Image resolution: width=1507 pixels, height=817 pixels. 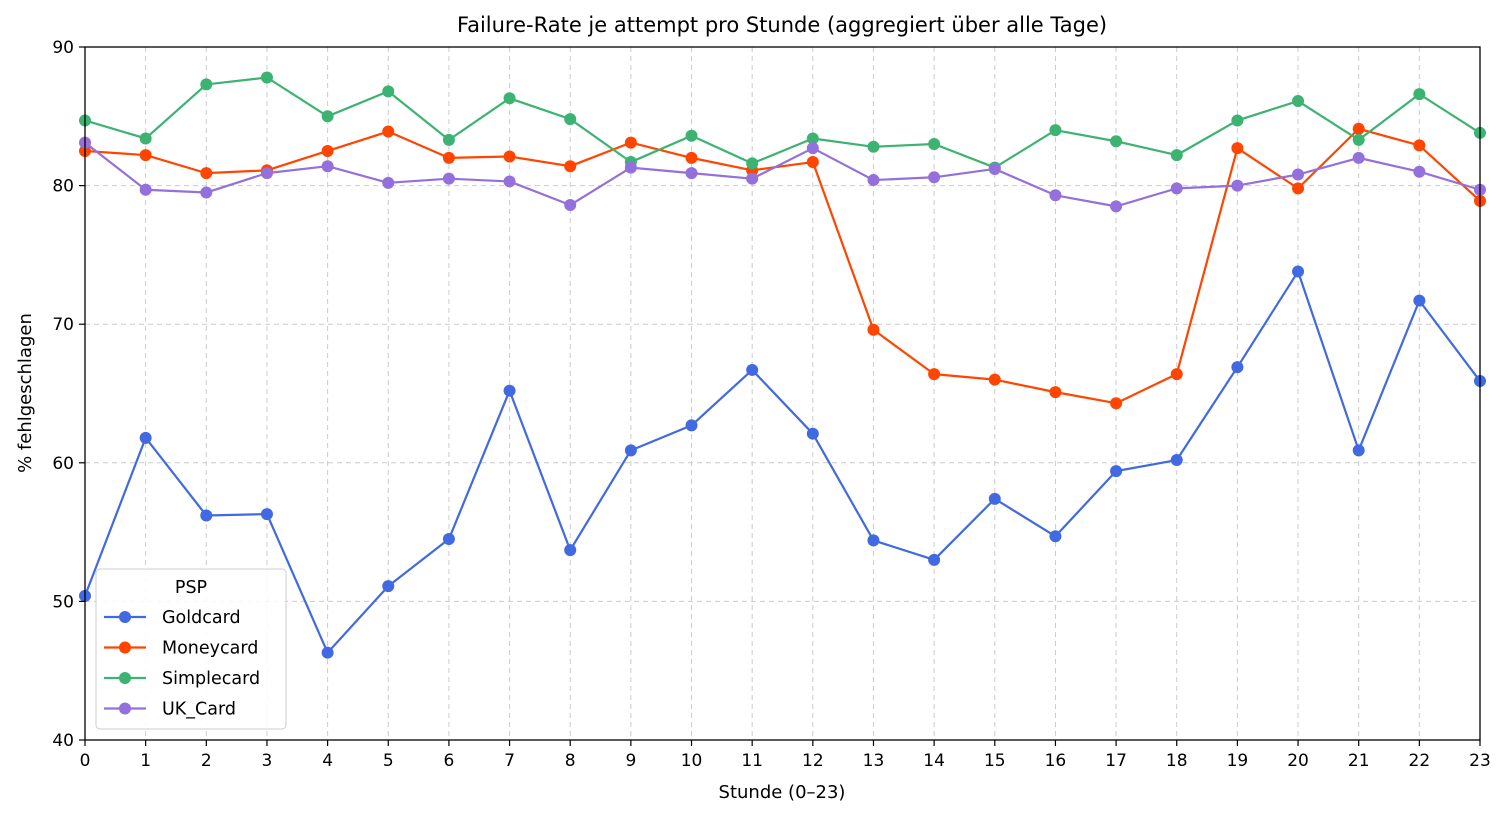 I want to click on y-tick-label: 80, so click(x=63, y=187).